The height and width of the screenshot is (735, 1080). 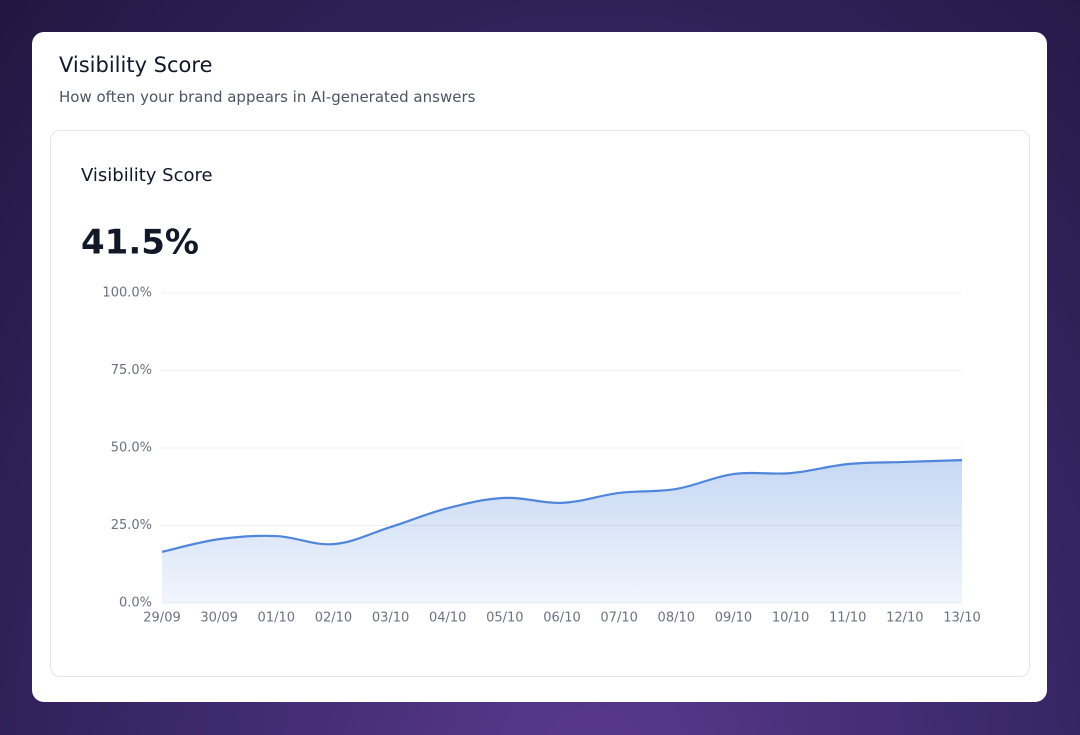 What do you see at coordinates (131, 370) in the screenshot?
I see `y-tick-label: 75.0%` at bounding box center [131, 370].